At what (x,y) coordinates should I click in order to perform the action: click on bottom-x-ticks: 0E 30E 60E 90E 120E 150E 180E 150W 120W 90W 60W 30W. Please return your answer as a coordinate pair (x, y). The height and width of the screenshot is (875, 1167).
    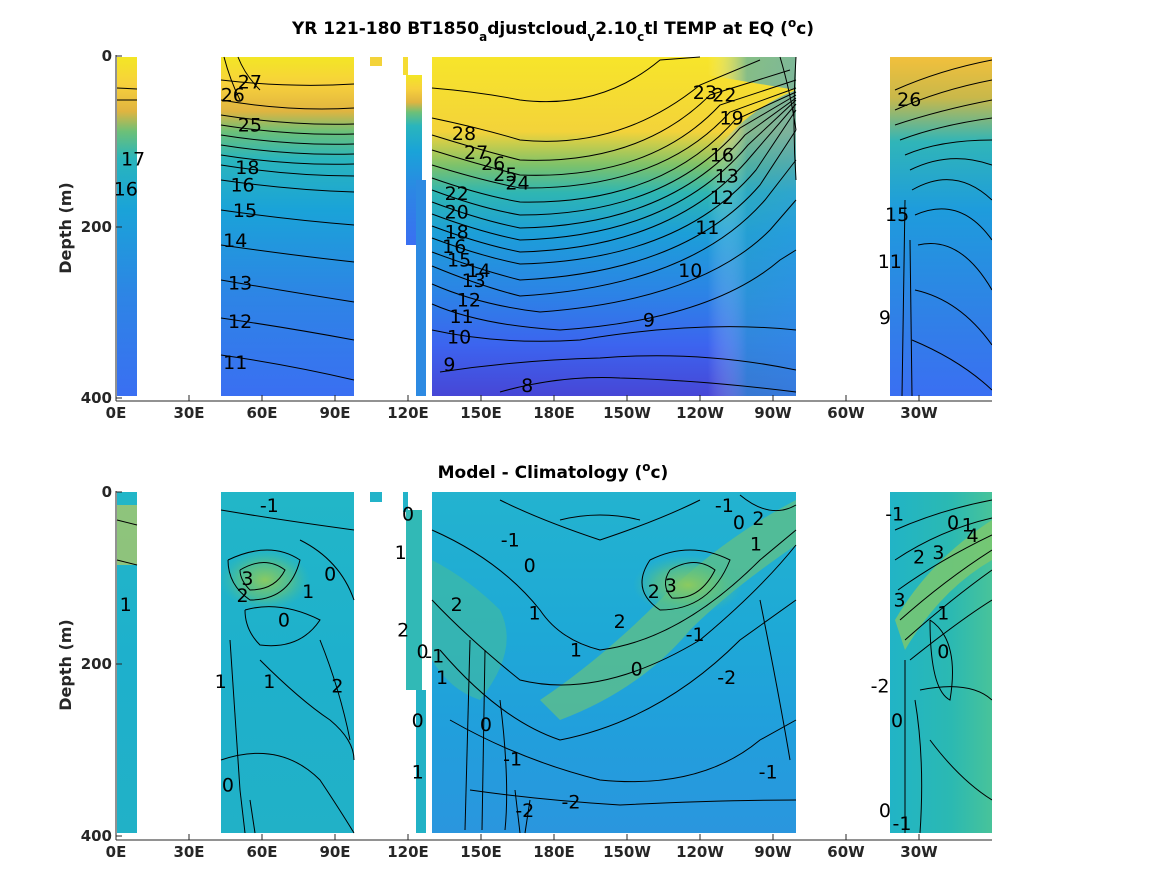
    Looking at the image, I should click on (522, 847).